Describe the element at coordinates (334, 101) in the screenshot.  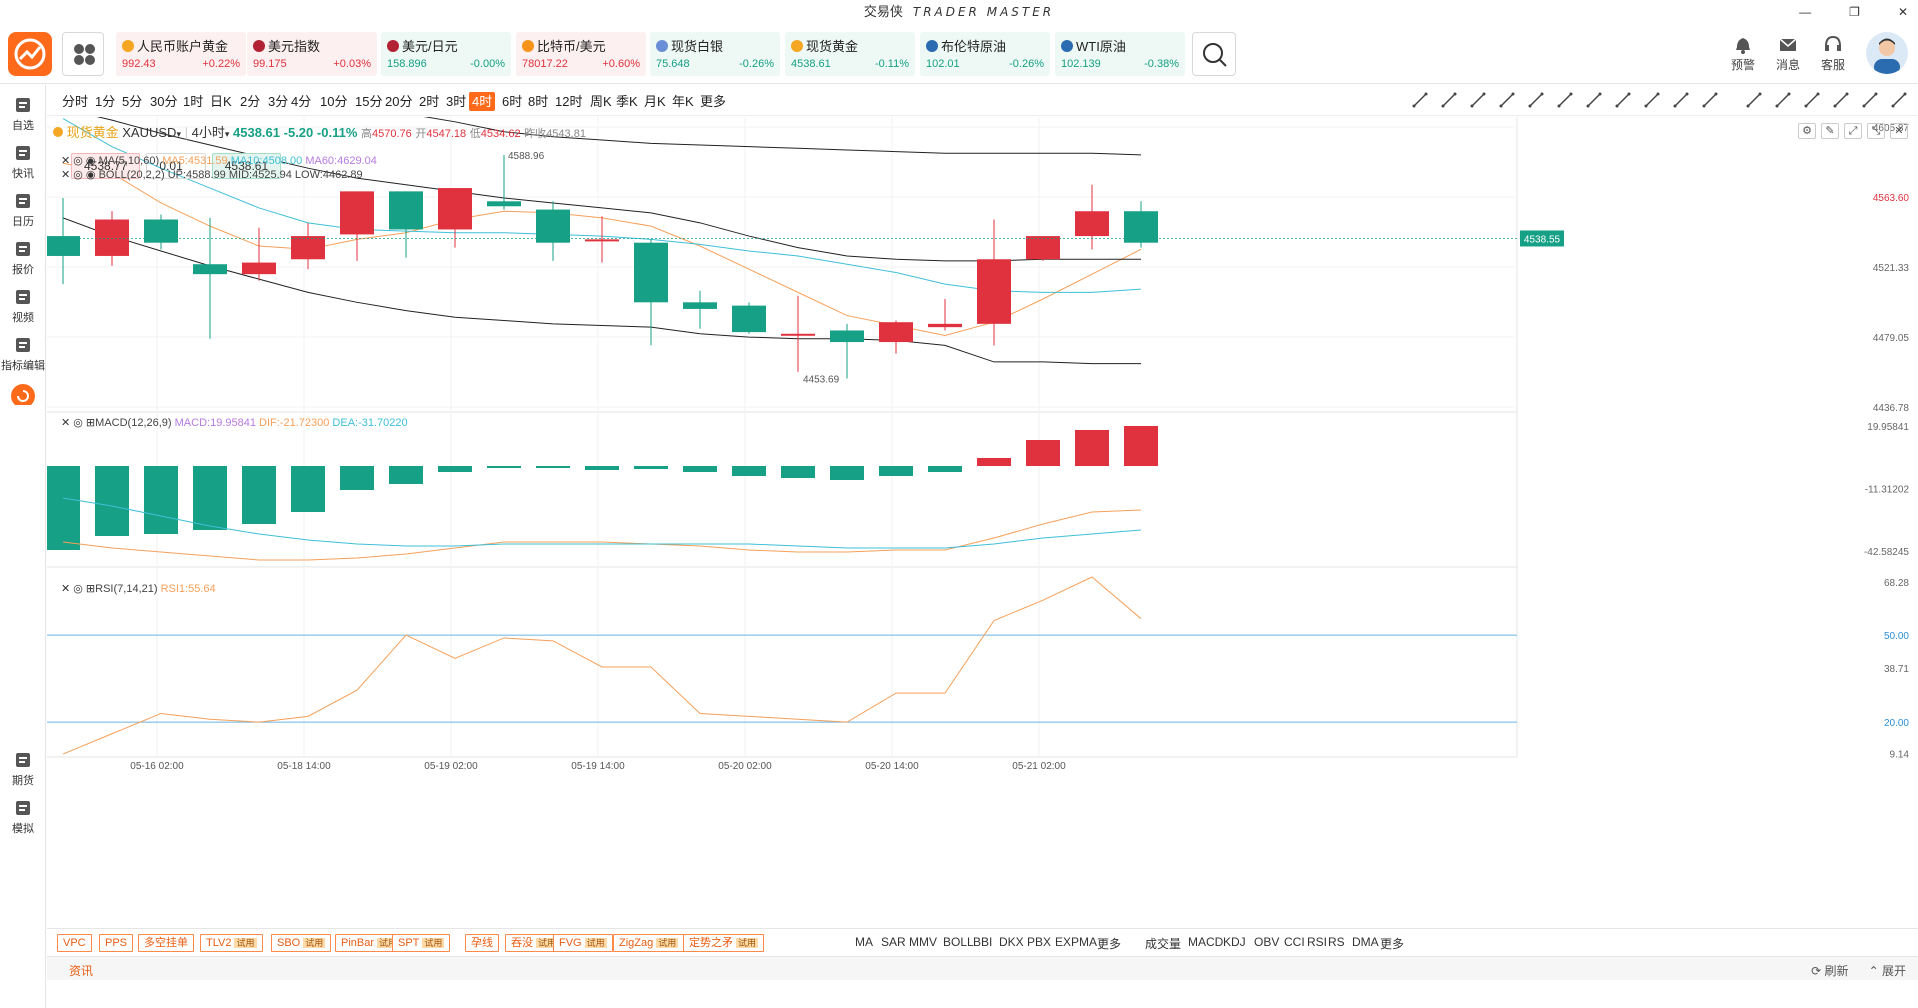
I see `period-9: 10分` at that location.